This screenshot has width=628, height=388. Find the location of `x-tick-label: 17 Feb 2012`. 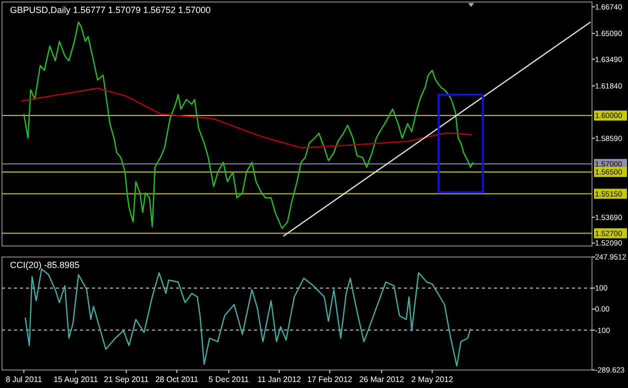

x-tick-label: 17 Feb 2012 is located at coordinates (330, 379).